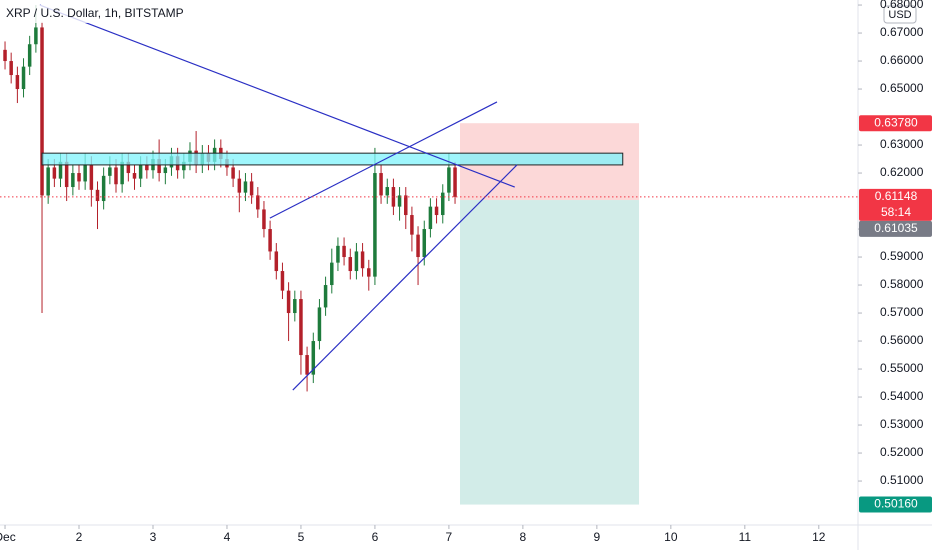 The height and width of the screenshot is (550, 932). Describe the element at coordinates (902, 144) in the screenshot. I see `y-tick-label: 0.63000` at that location.